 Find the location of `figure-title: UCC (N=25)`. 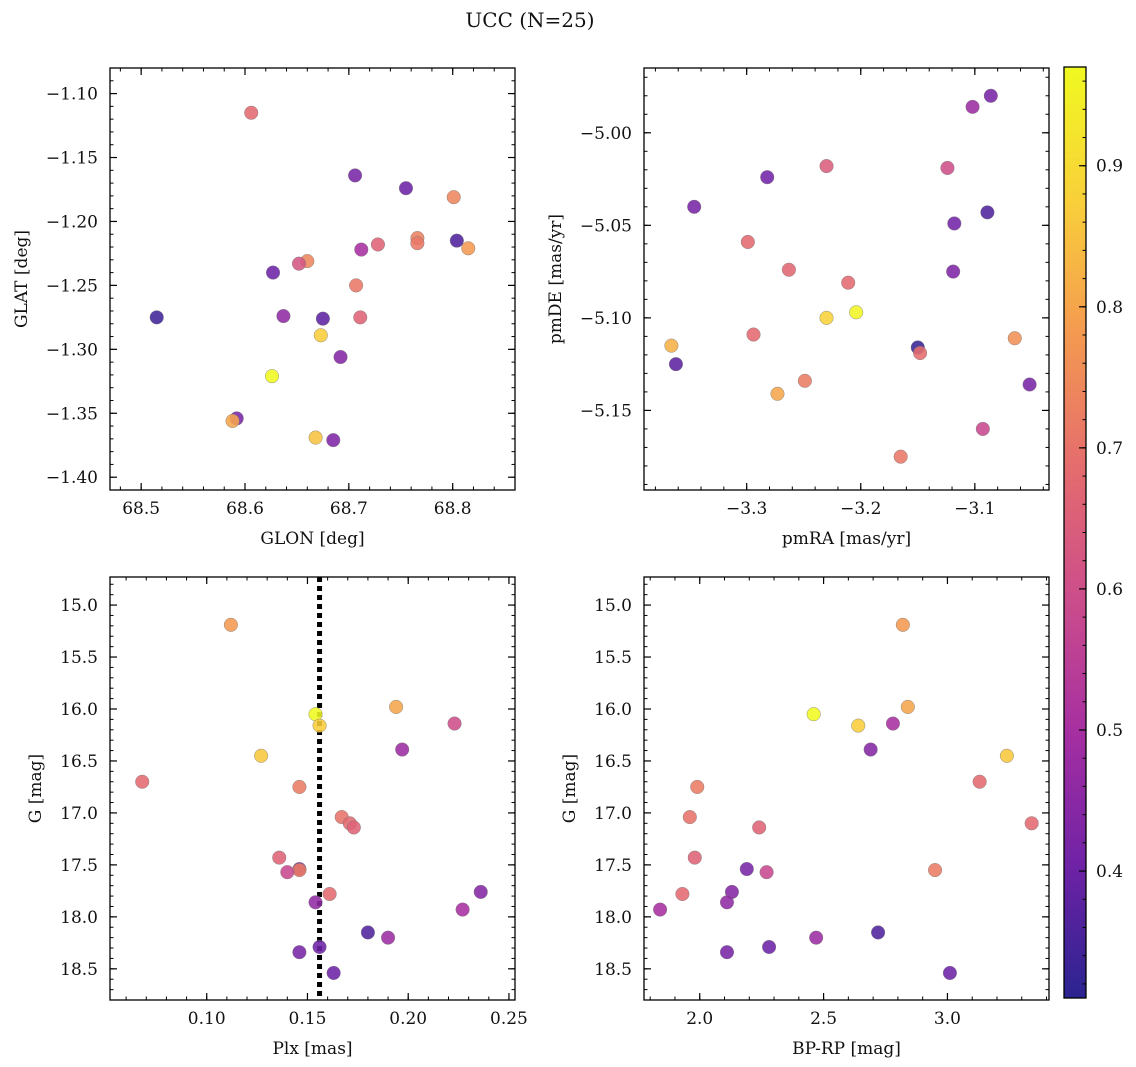

figure-title: UCC (N=25) is located at coordinates (529, 20).